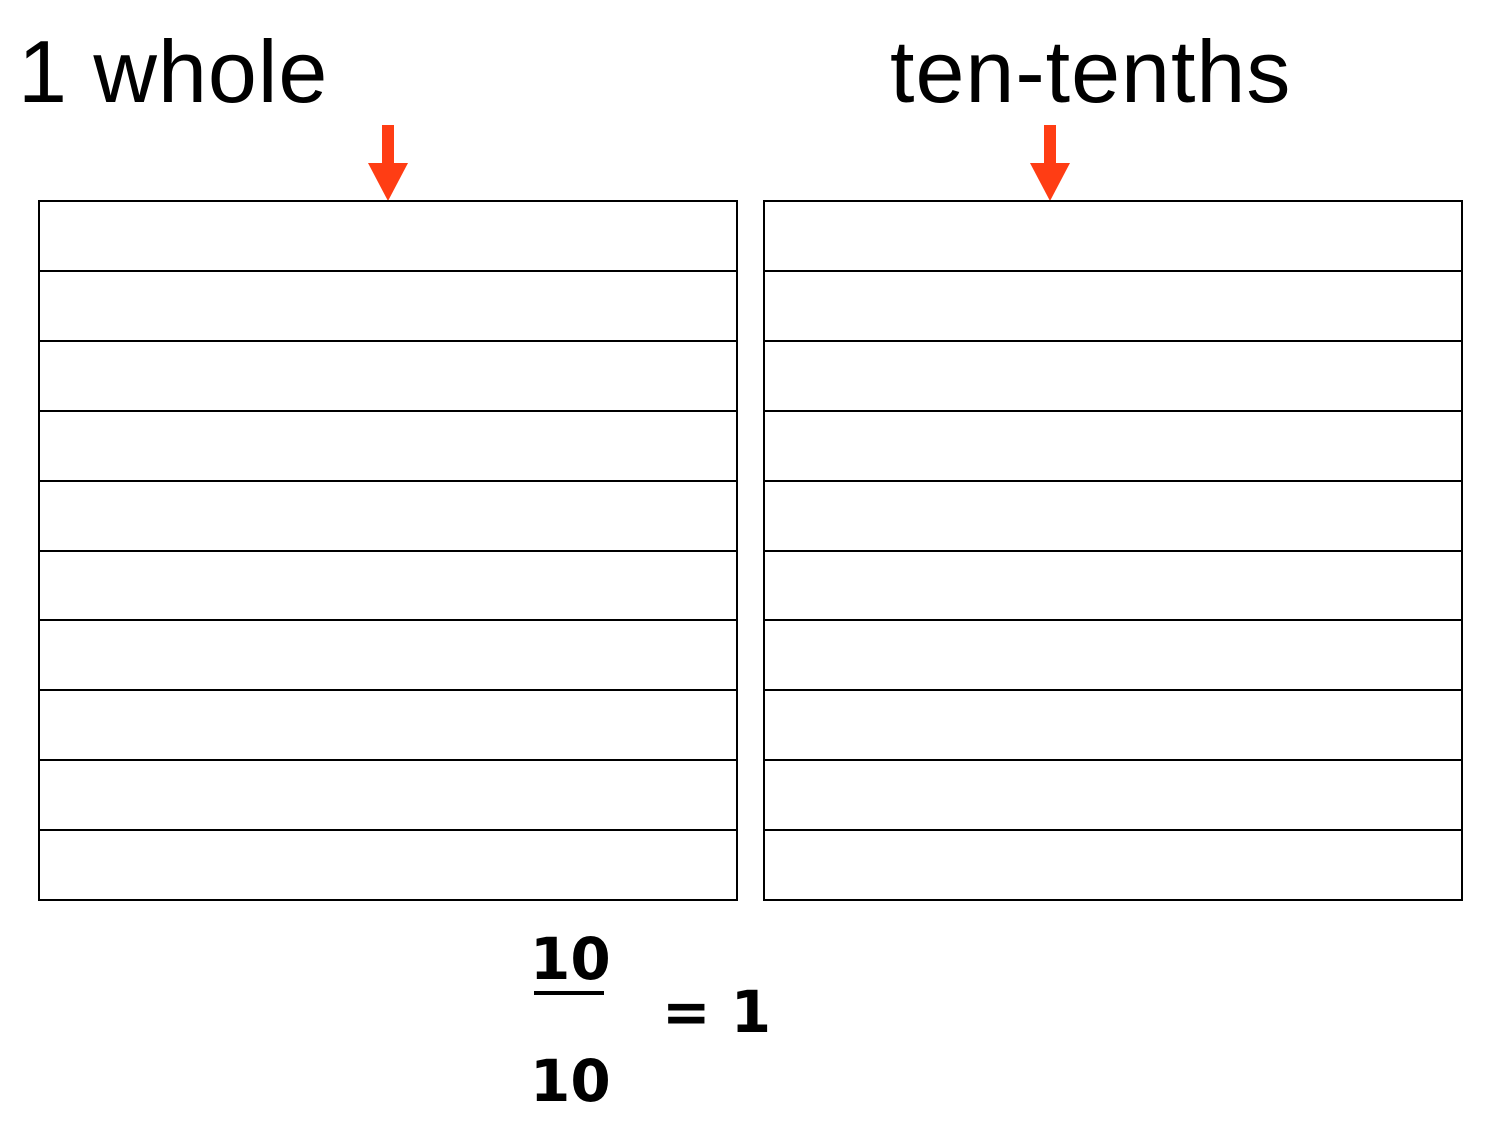 This screenshot has height=1125, width=1500. What do you see at coordinates (570, 959) in the screenshot?
I see `fraction-numerator: 10` at bounding box center [570, 959].